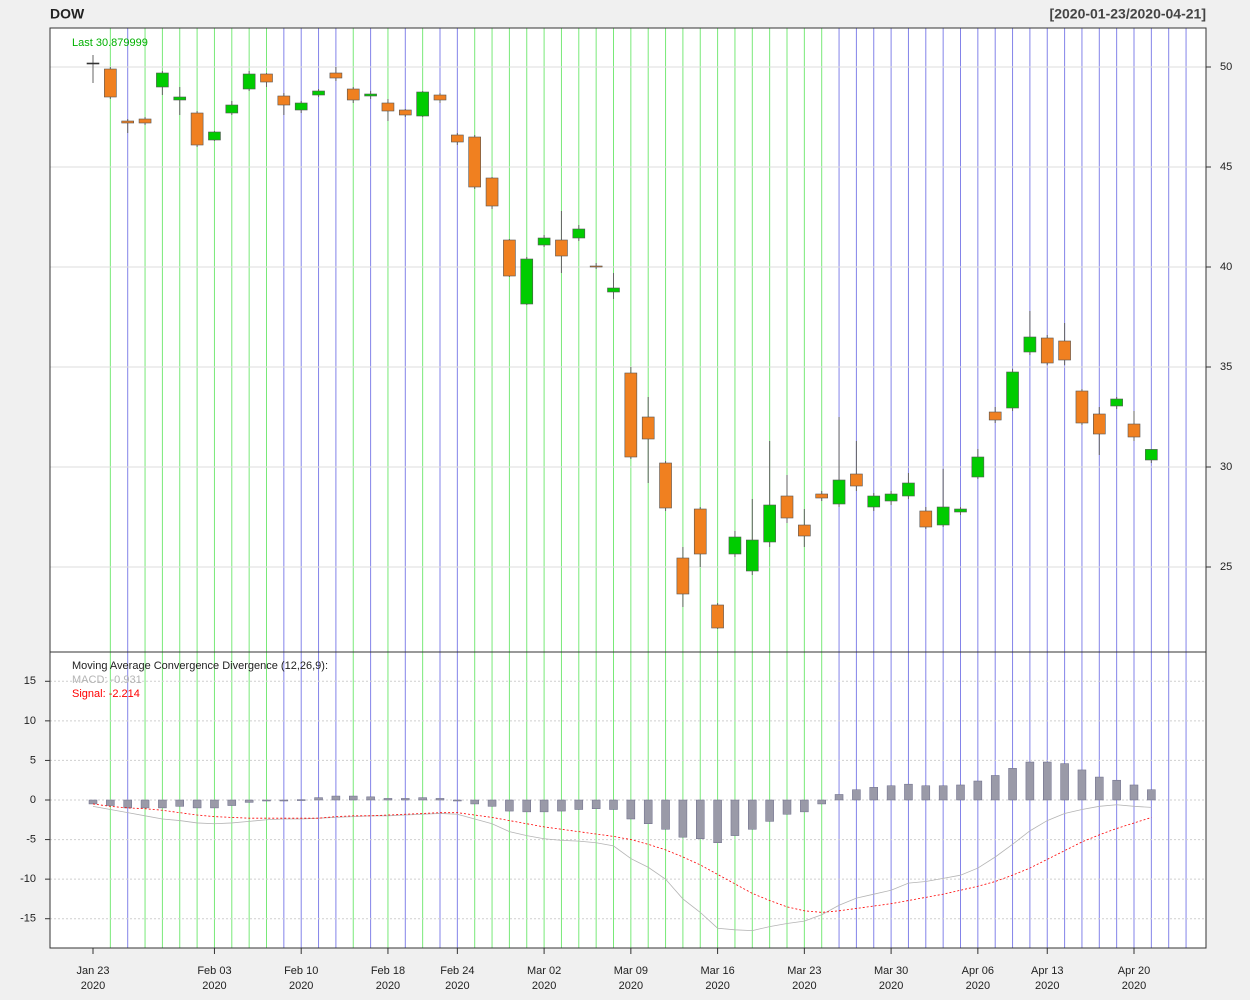  Describe the element at coordinates (301, 971) in the screenshot. I see `x-tick-label: Feb 10` at that location.